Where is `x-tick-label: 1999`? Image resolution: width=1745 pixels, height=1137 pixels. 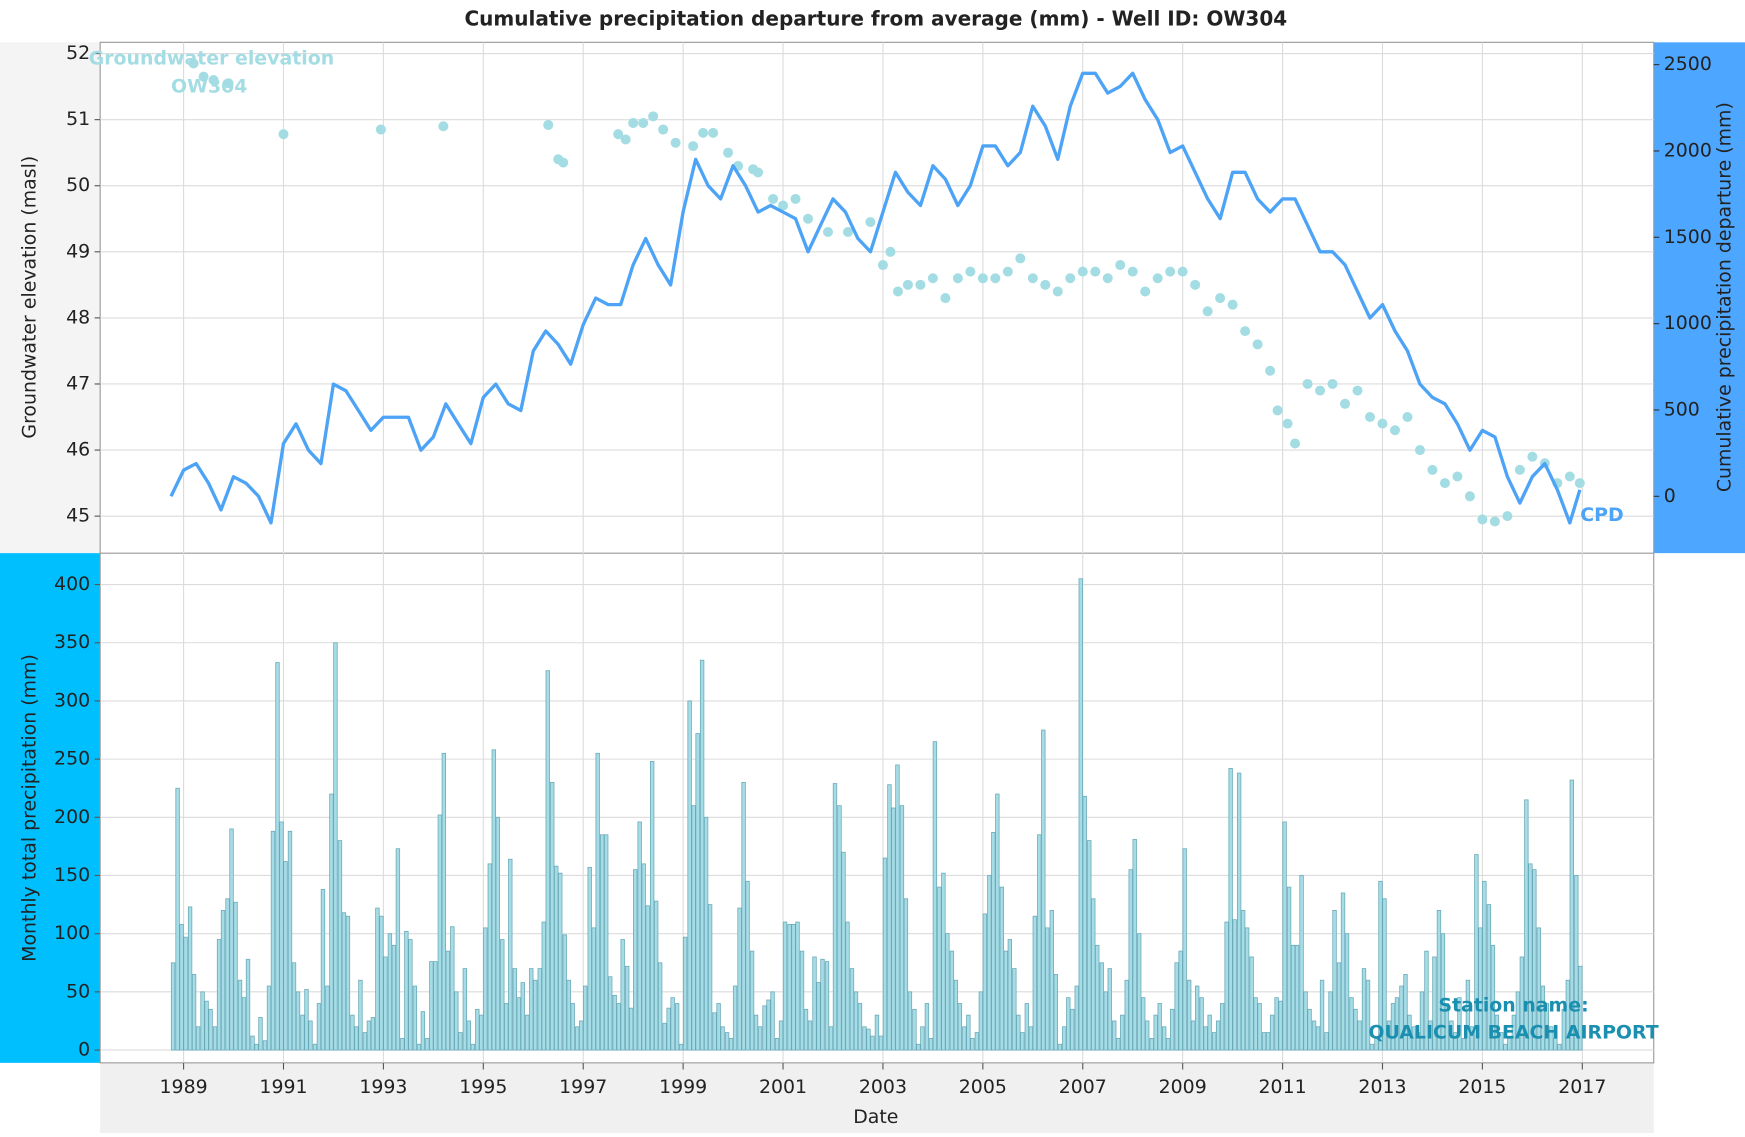
x-tick-label: 1999 is located at coordinates (683, 1087).